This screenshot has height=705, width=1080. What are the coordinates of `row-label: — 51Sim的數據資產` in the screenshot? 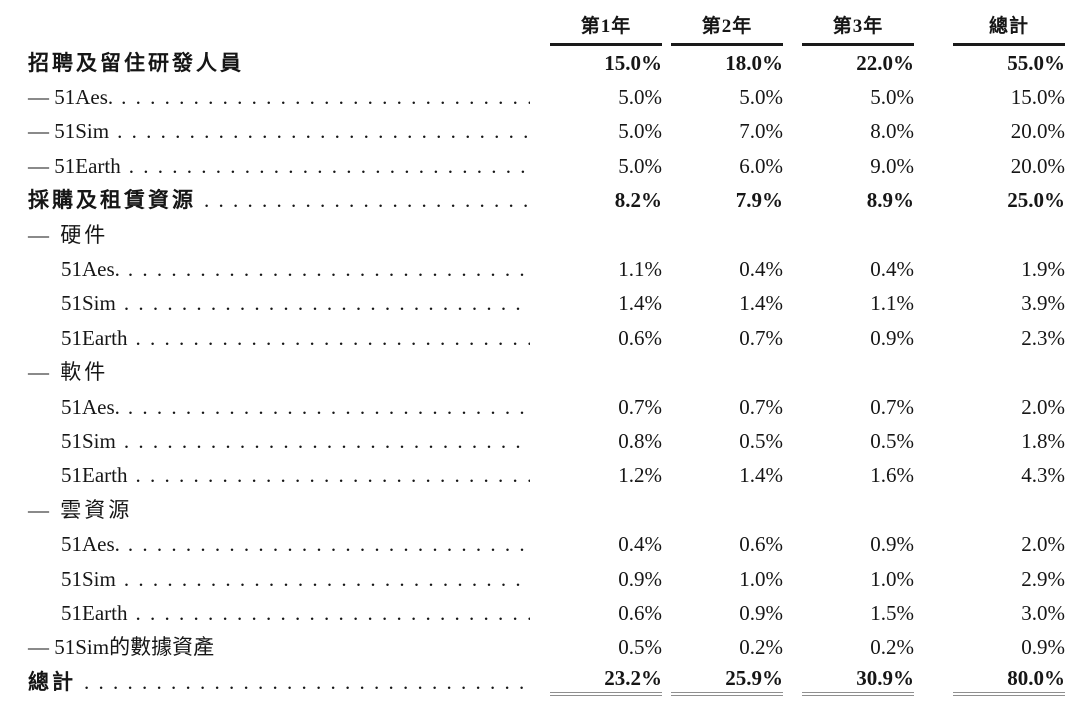 It's located at (121, 647).